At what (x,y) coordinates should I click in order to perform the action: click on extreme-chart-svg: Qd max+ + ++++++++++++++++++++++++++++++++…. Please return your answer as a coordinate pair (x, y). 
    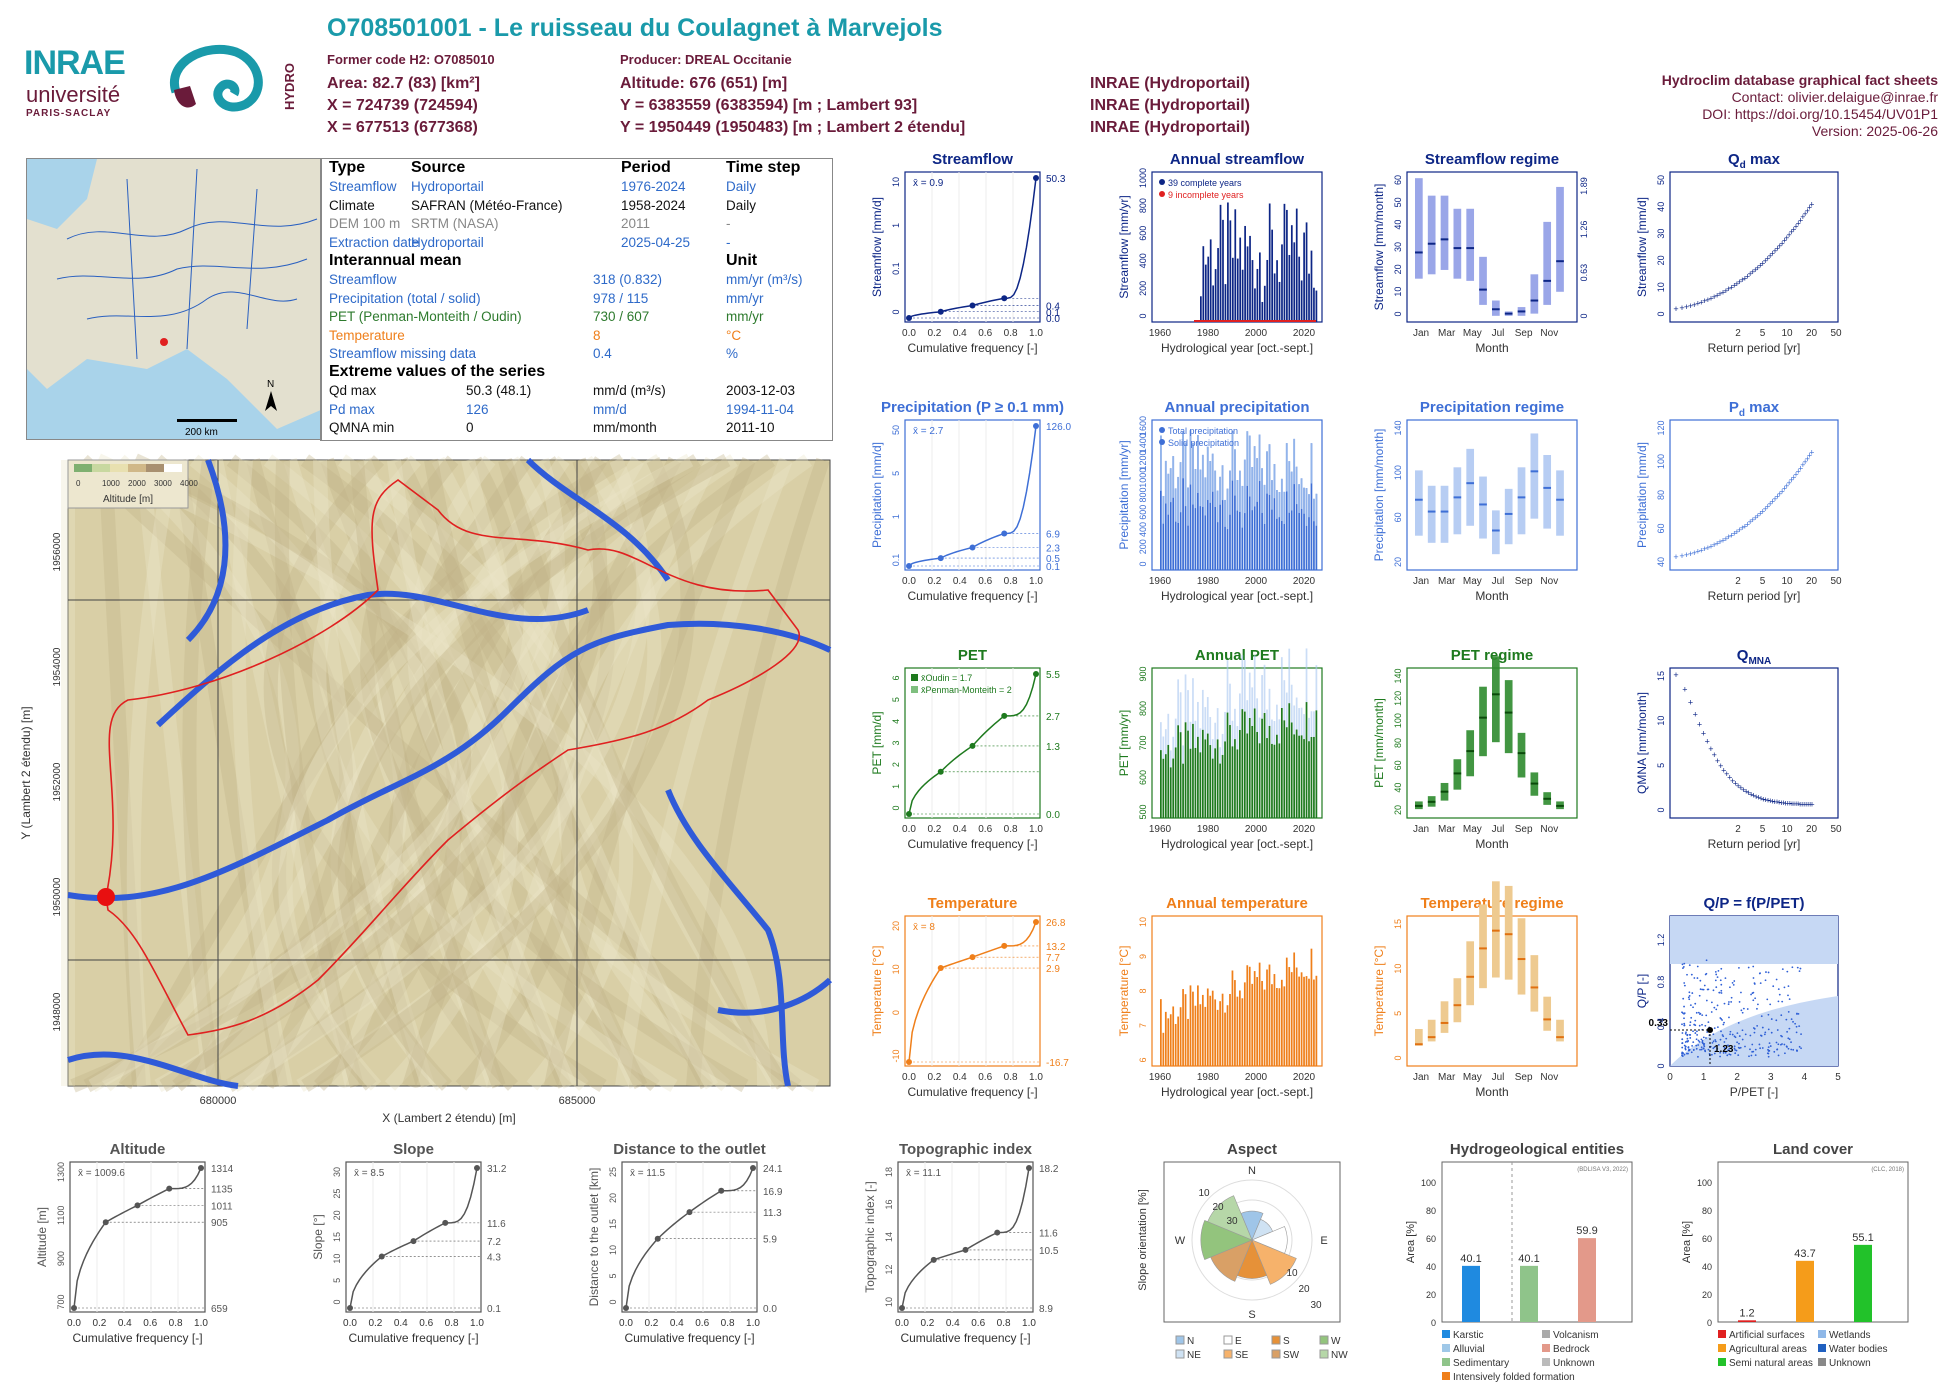
    Looking at the image, I should click on (1738, 253).